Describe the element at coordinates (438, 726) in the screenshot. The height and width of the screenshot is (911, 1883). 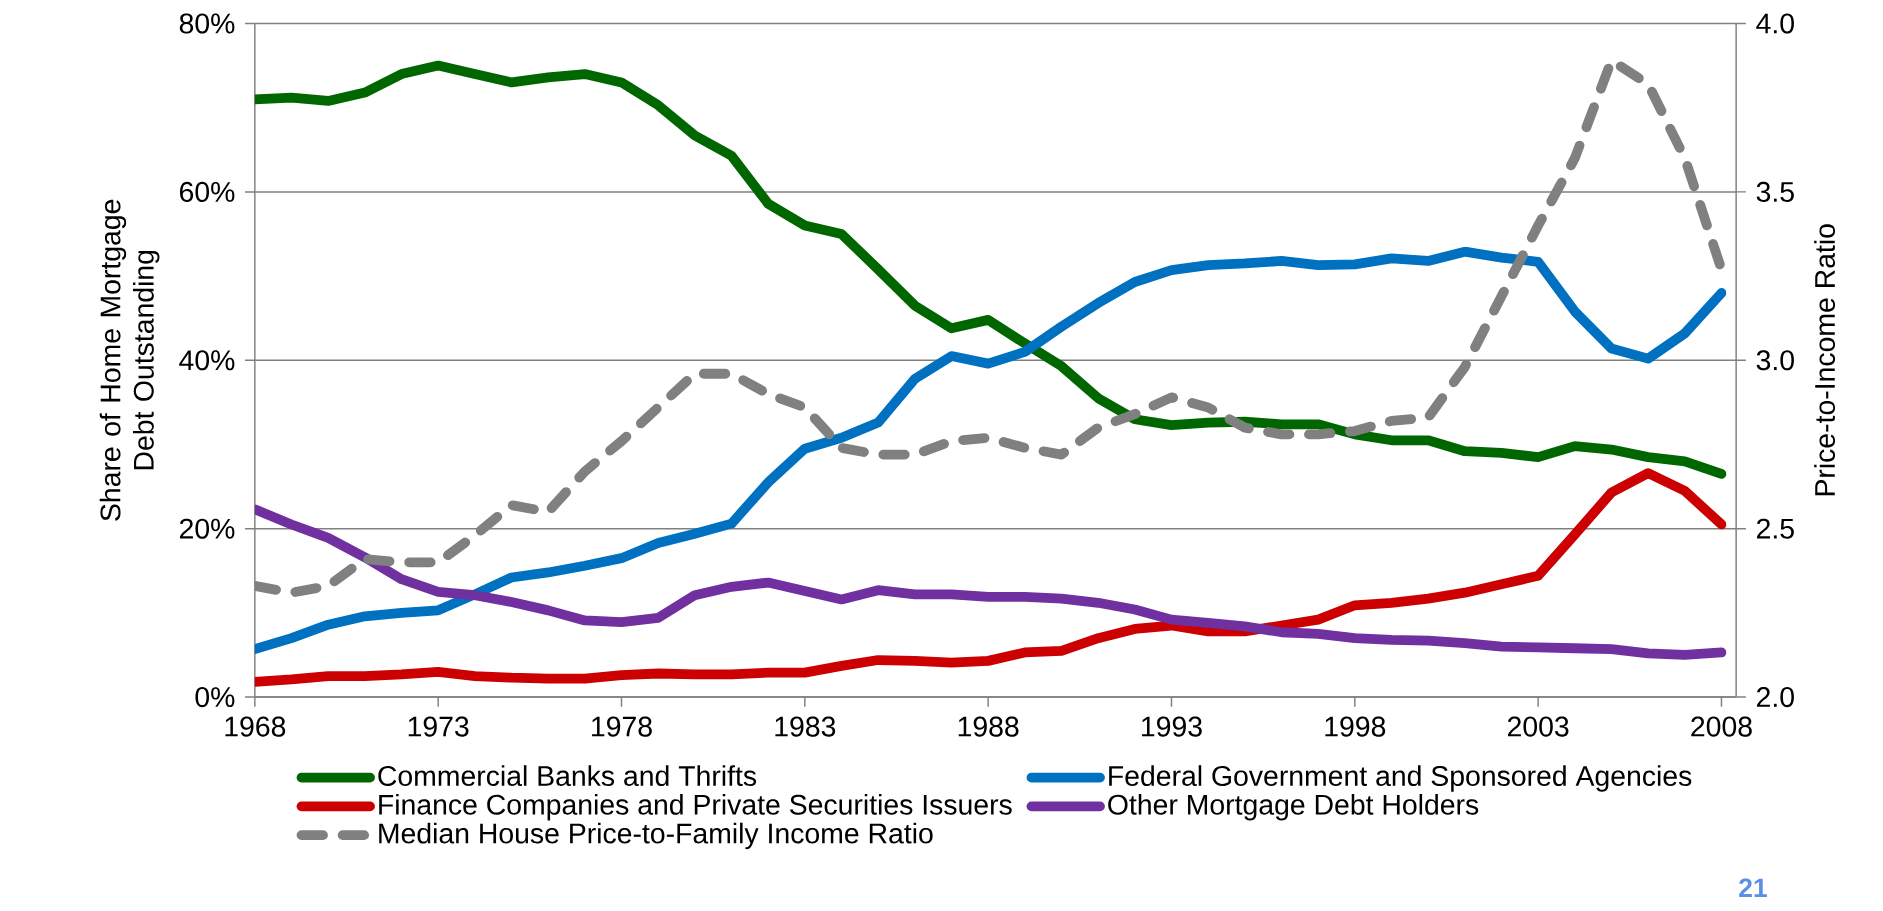
I see `x-tick-label: 1973` at that location.